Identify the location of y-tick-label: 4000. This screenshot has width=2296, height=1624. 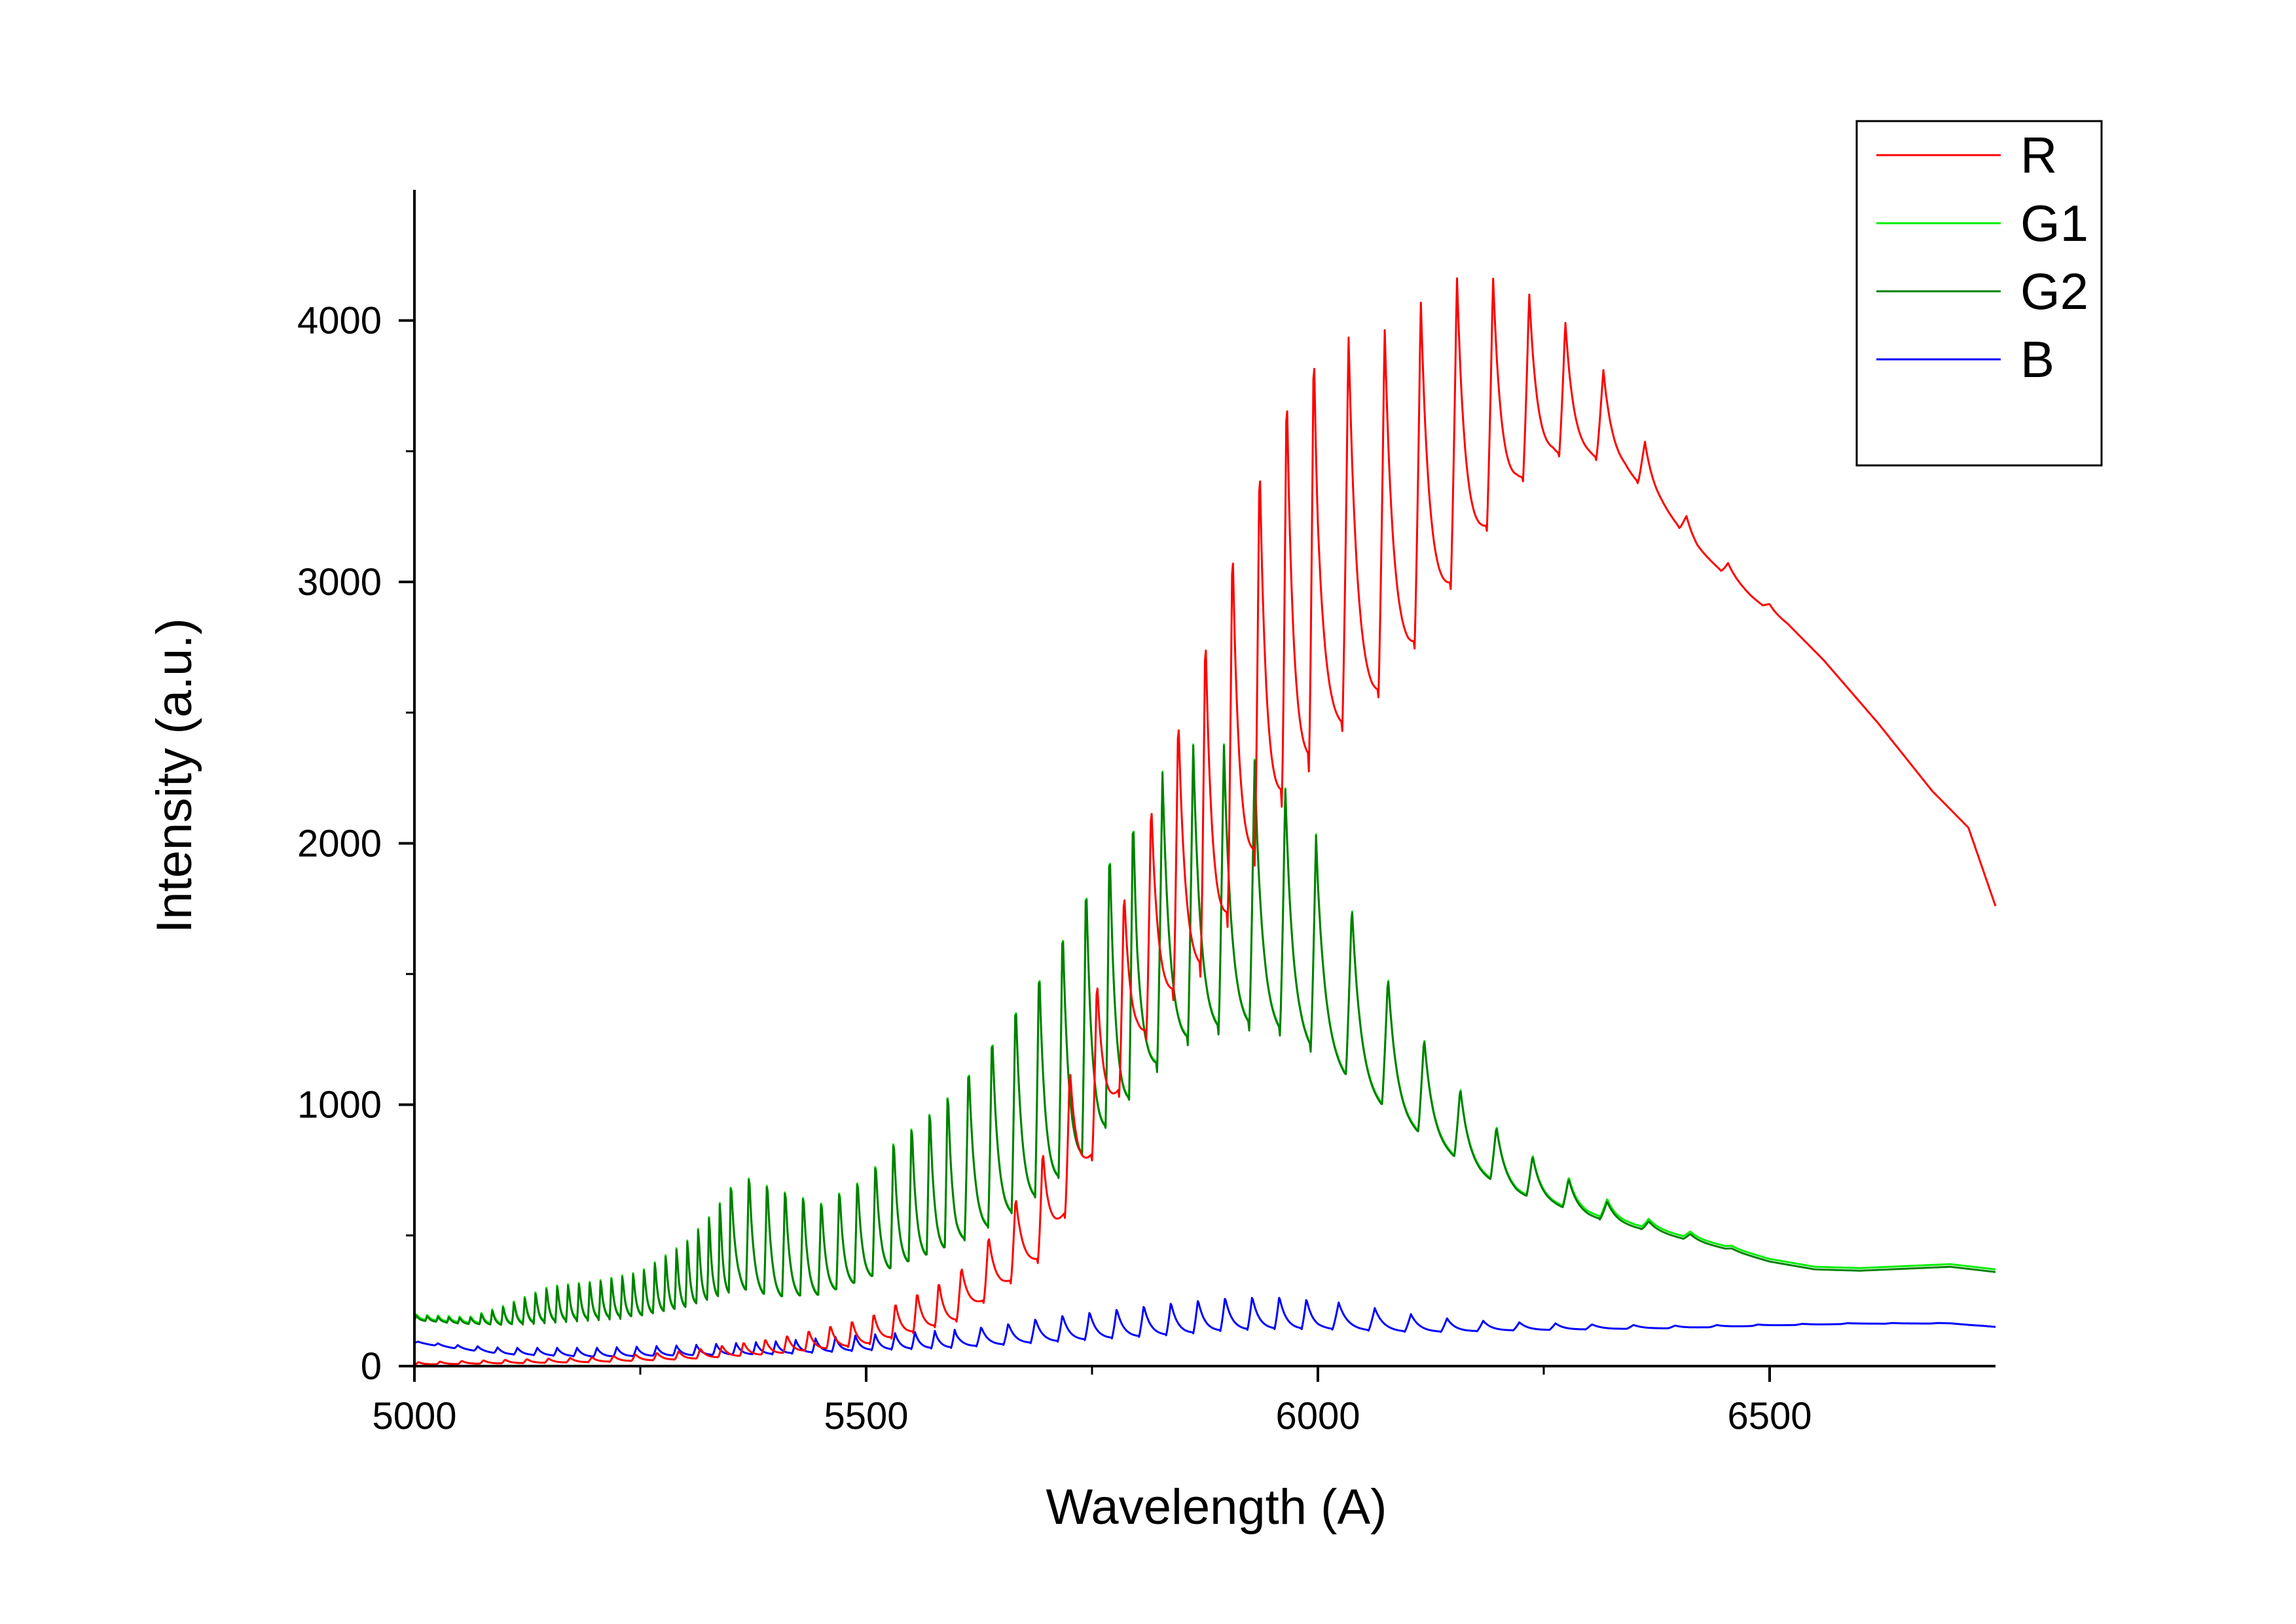
(339, 321).